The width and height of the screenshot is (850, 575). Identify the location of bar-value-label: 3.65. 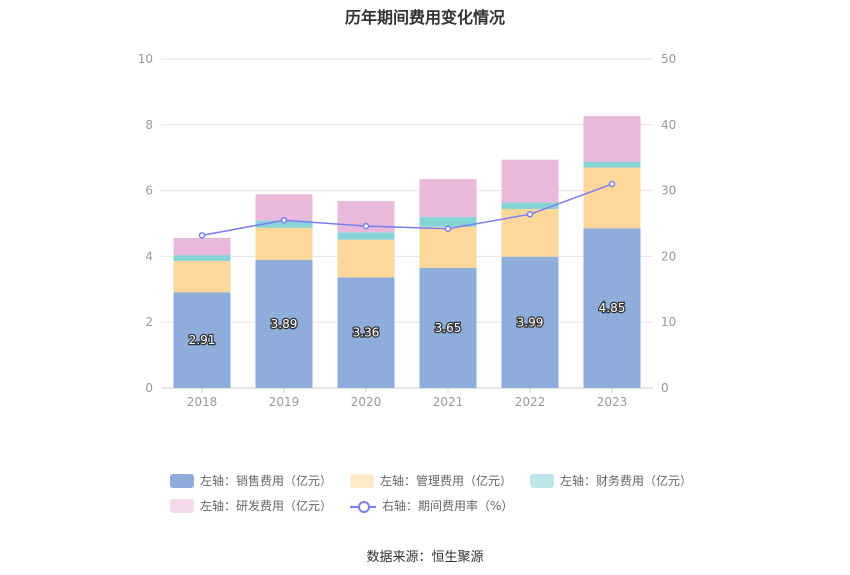
(448, 328).